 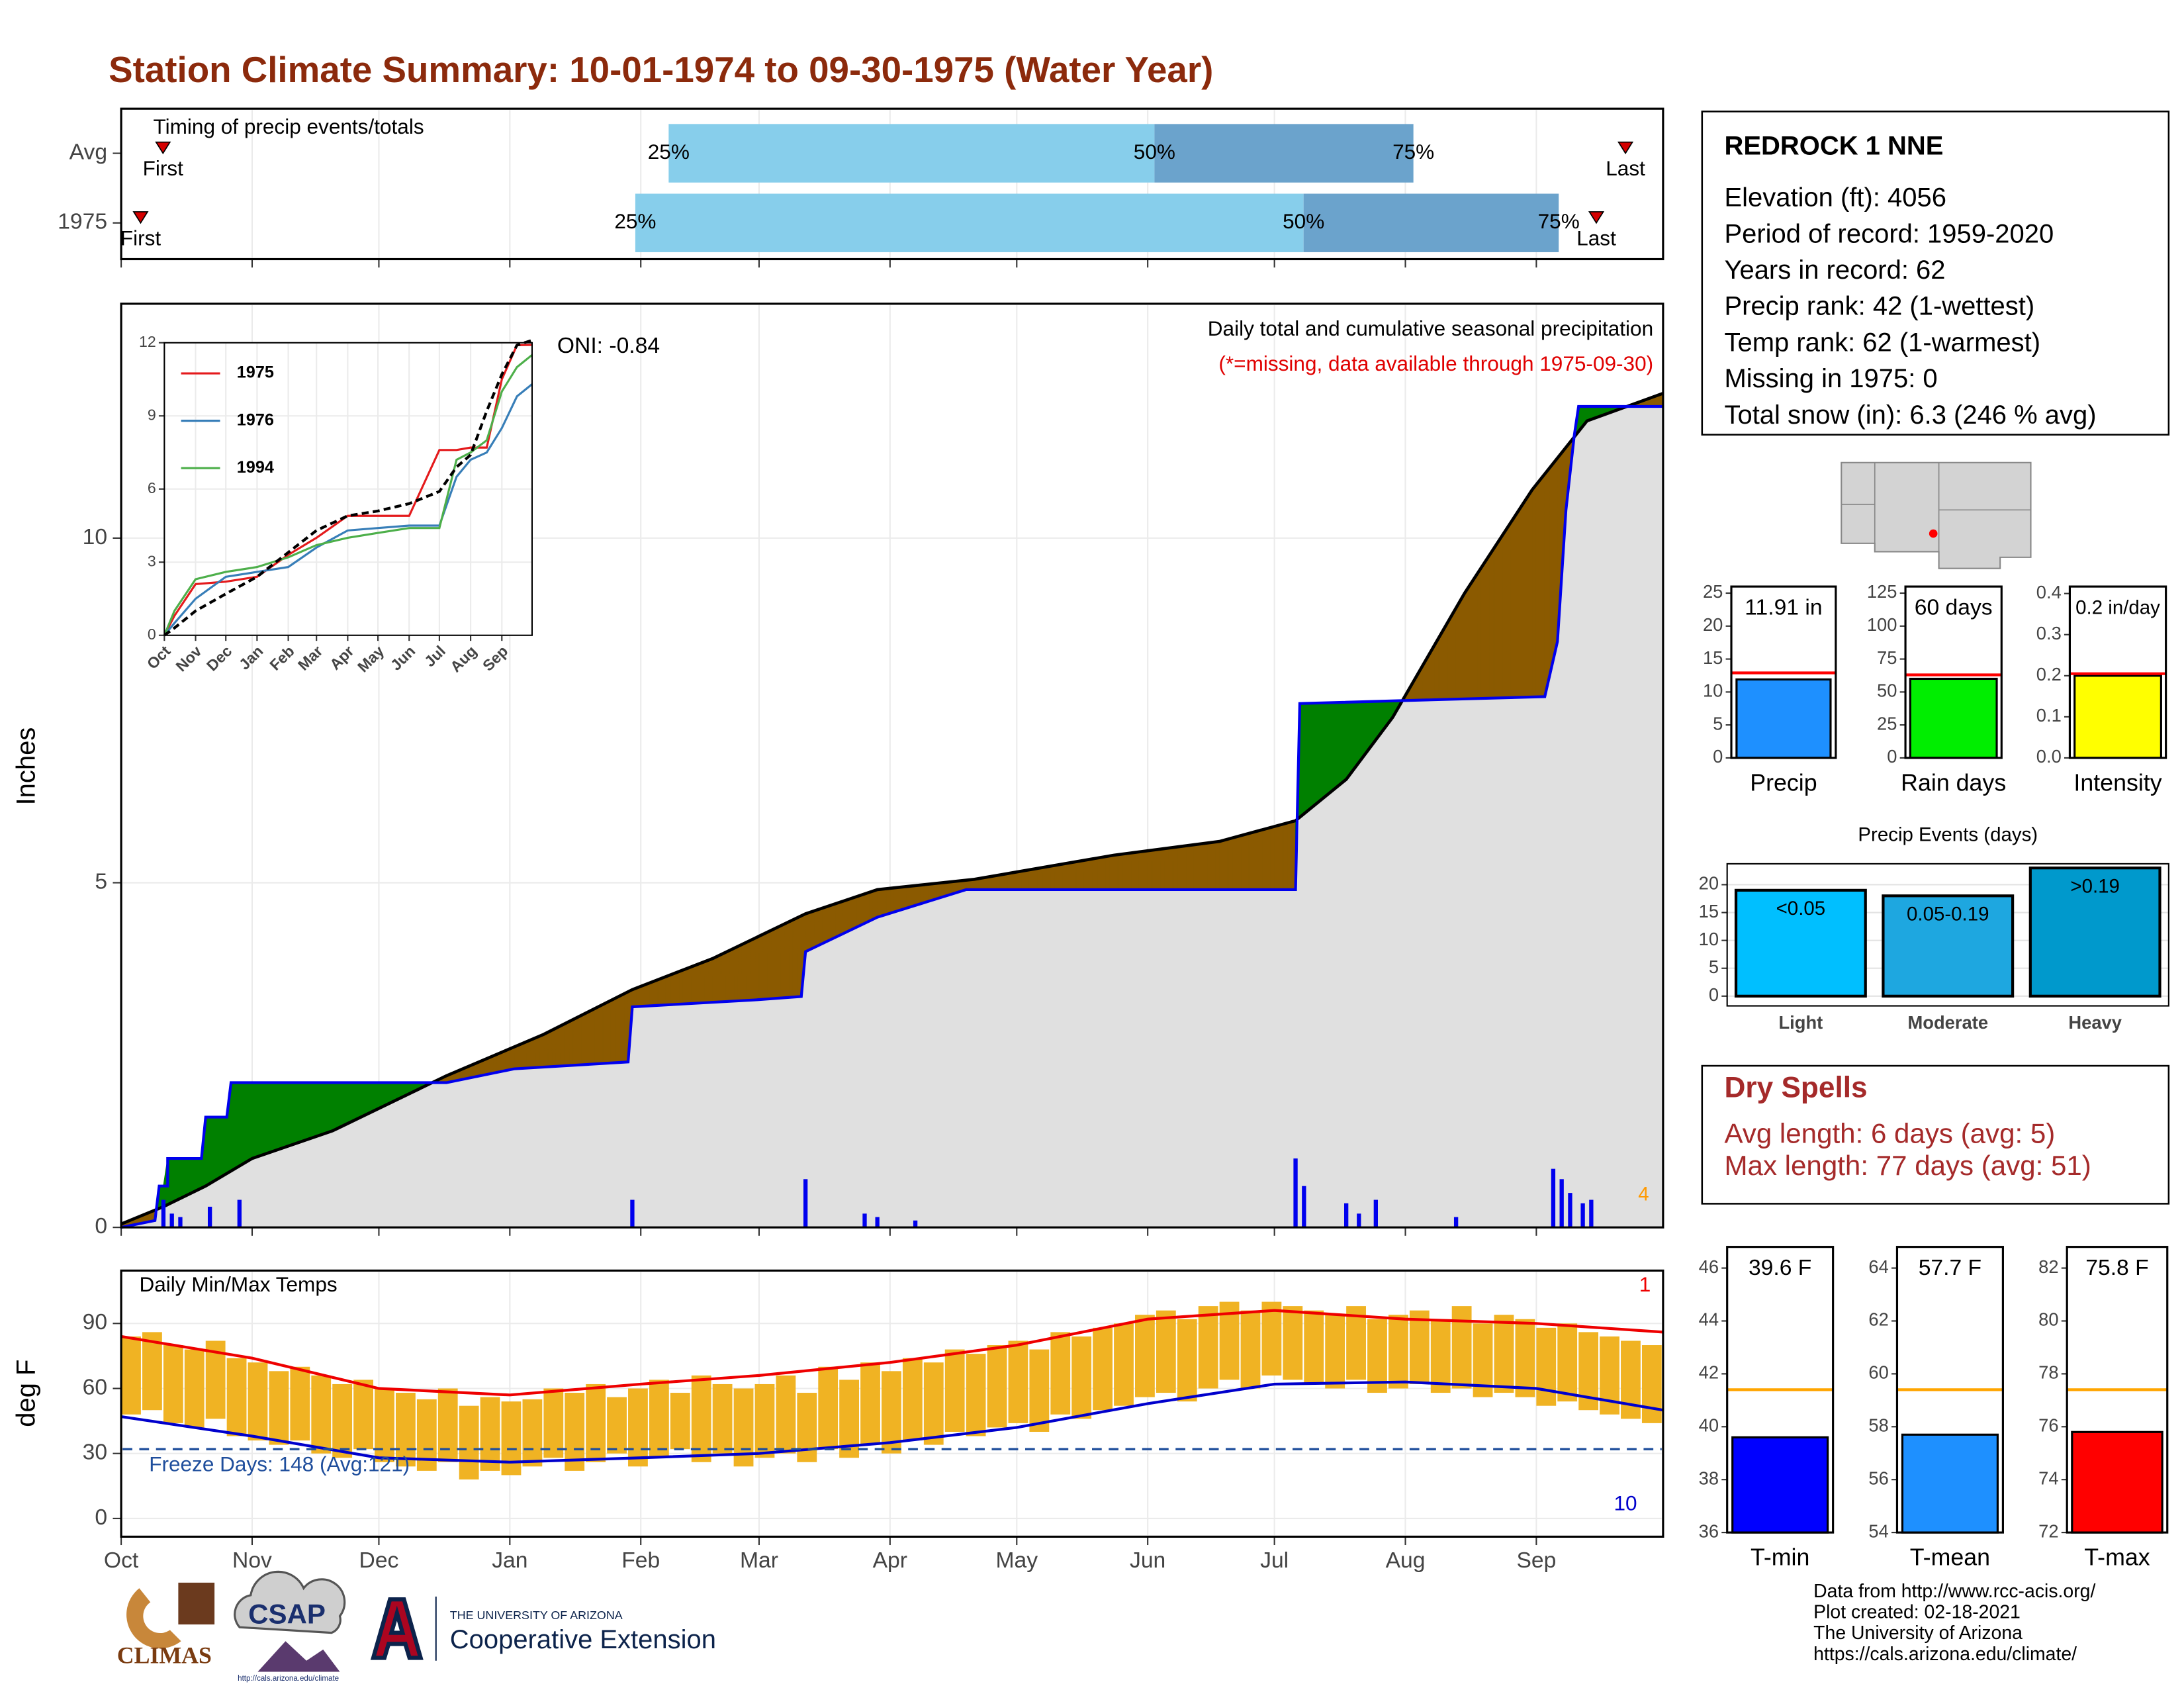 What do you see at coordinates (1882, 591) in the screenshot?
I see `y-tick-label: 125` at bounding box center [1882, 591].